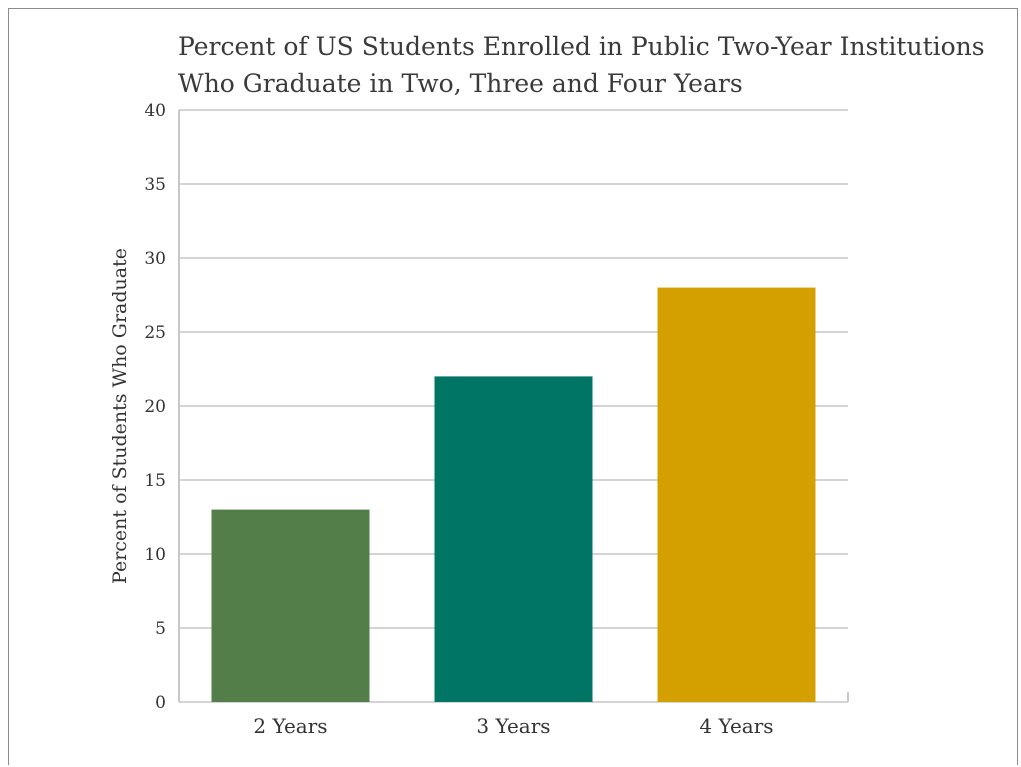 The height and width of the screenshot is (767, 1021). What do you see at coordinates (120, 416) in the screenshot?
I see `y-axis-title: Percent of Students Who Graduate` at bounding box center [120, 416].